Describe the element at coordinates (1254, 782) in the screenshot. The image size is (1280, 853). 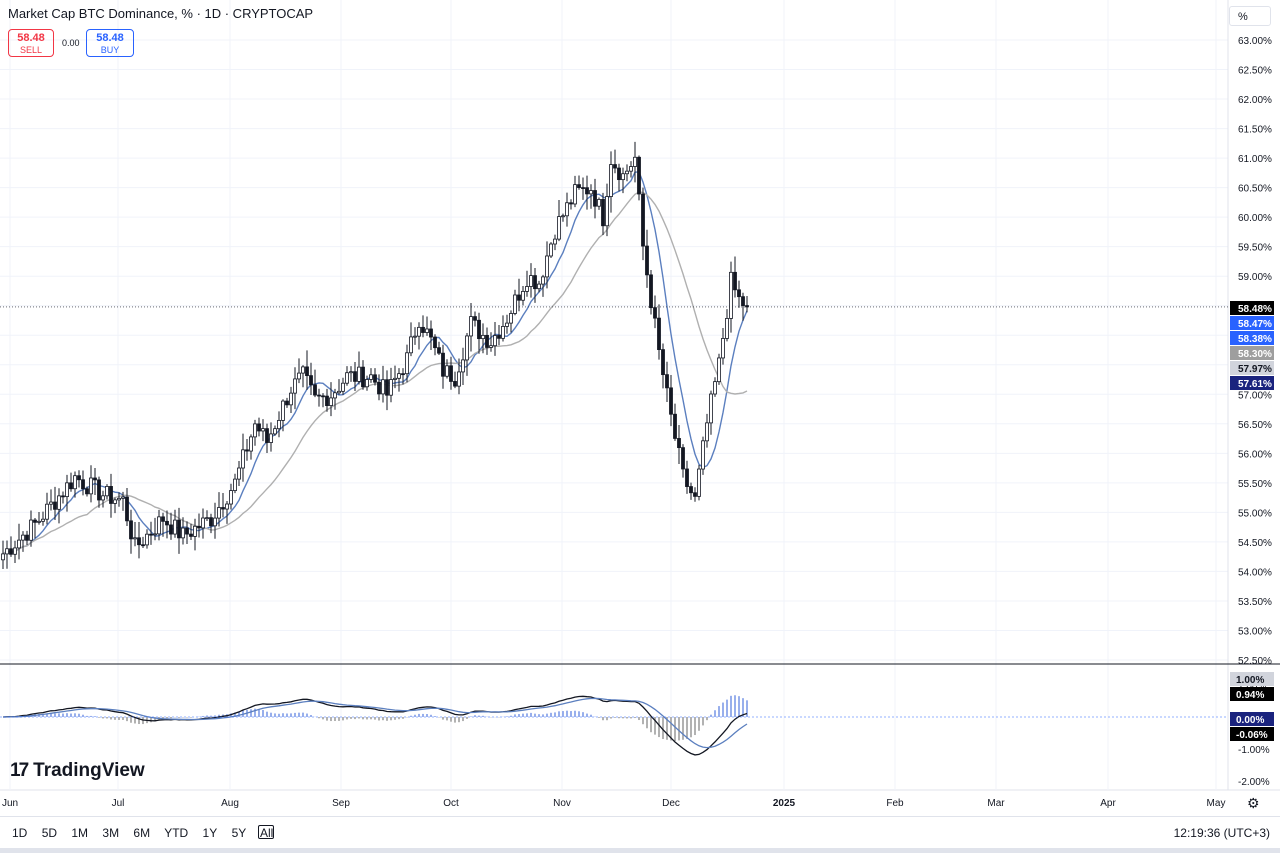
I see `macd-tick-label: -2.00%` at that location.